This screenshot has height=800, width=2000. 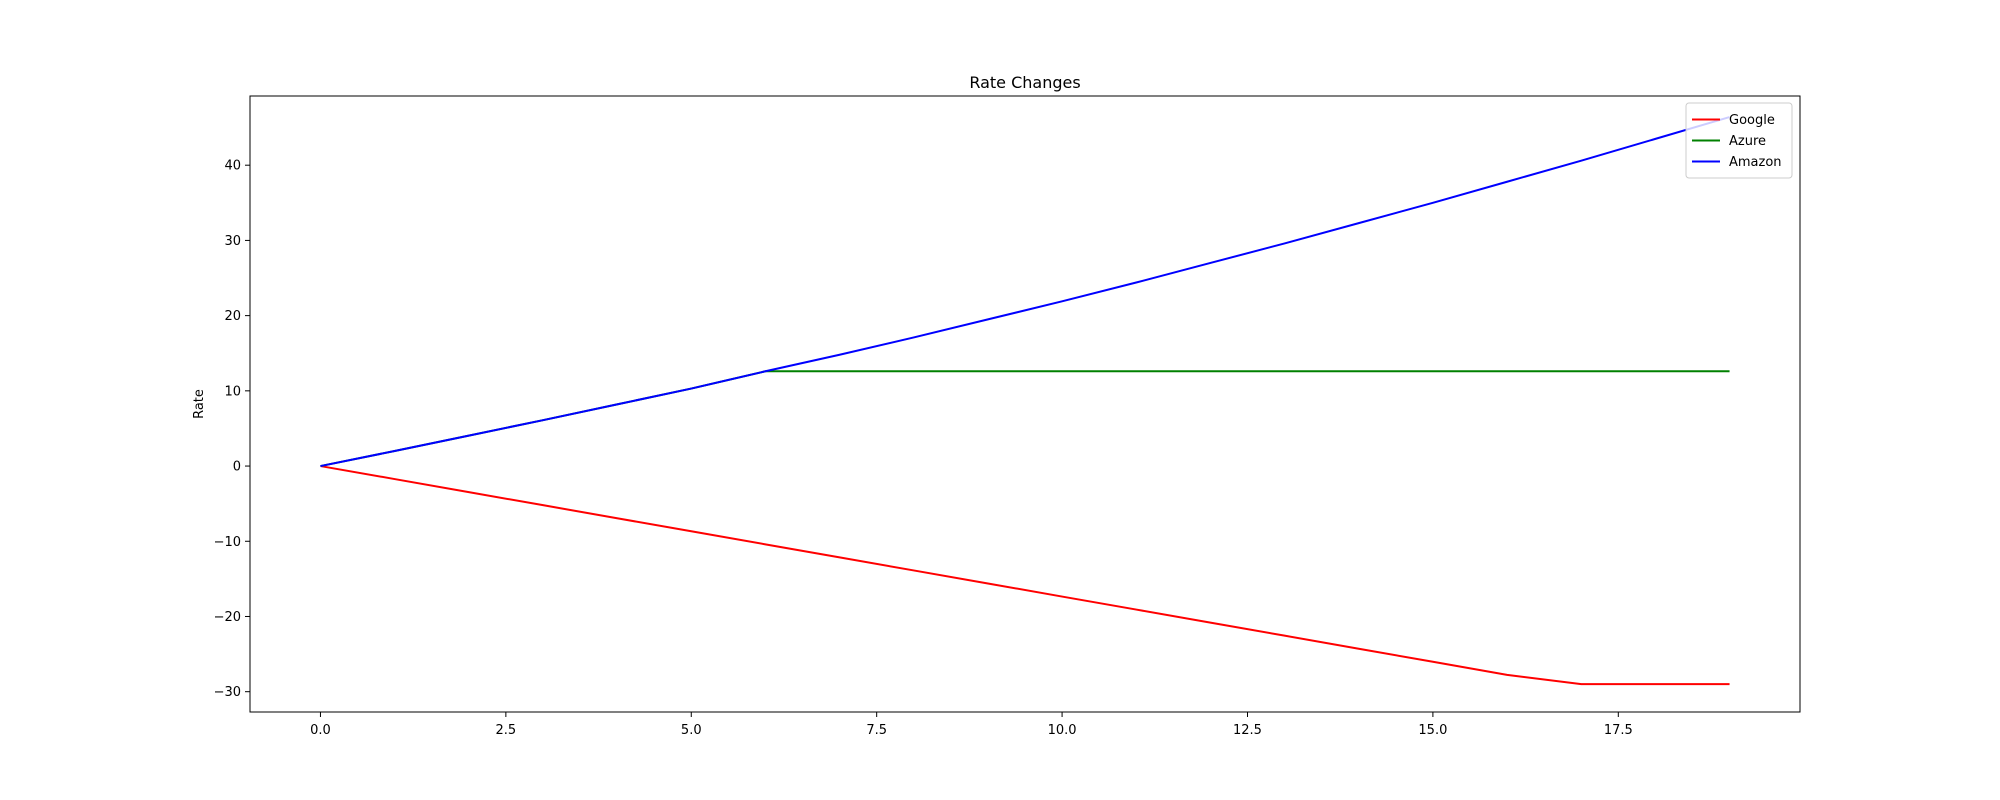 I want to click on x-tick-label: 5.0, so click(x=691, y=730).